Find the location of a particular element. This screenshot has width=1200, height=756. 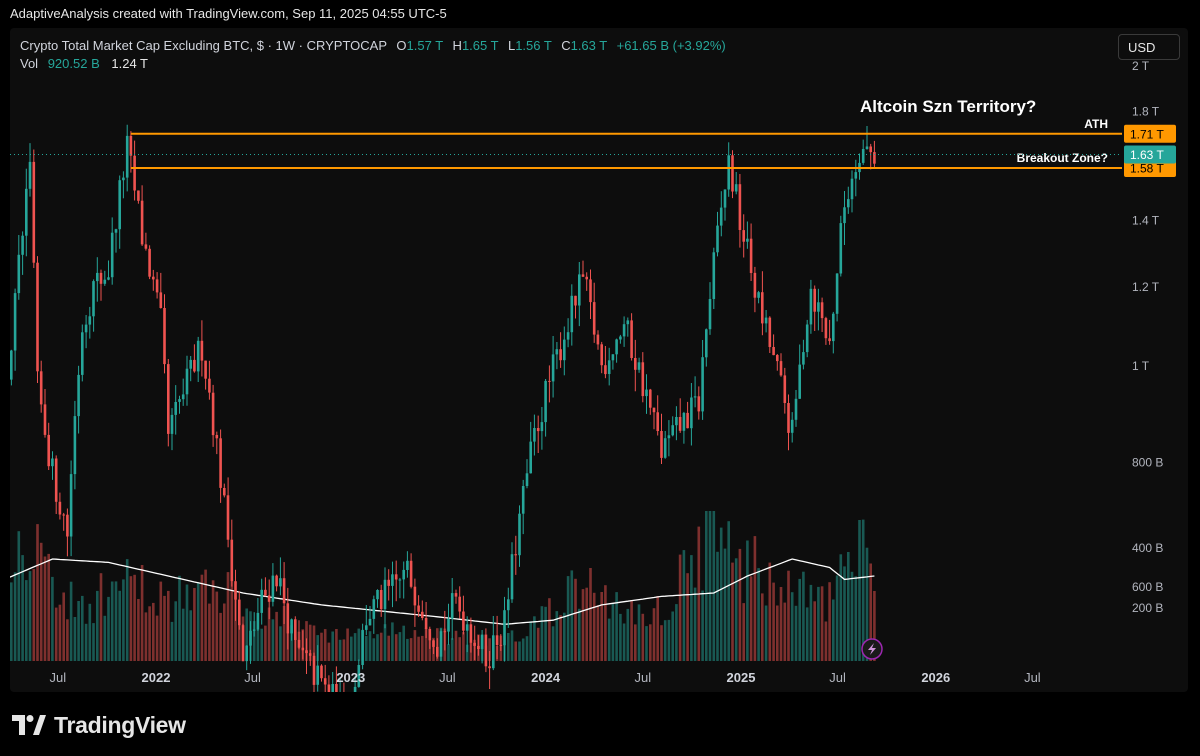

tradingview-brand: TradingView is located at coordinates (120, 724).